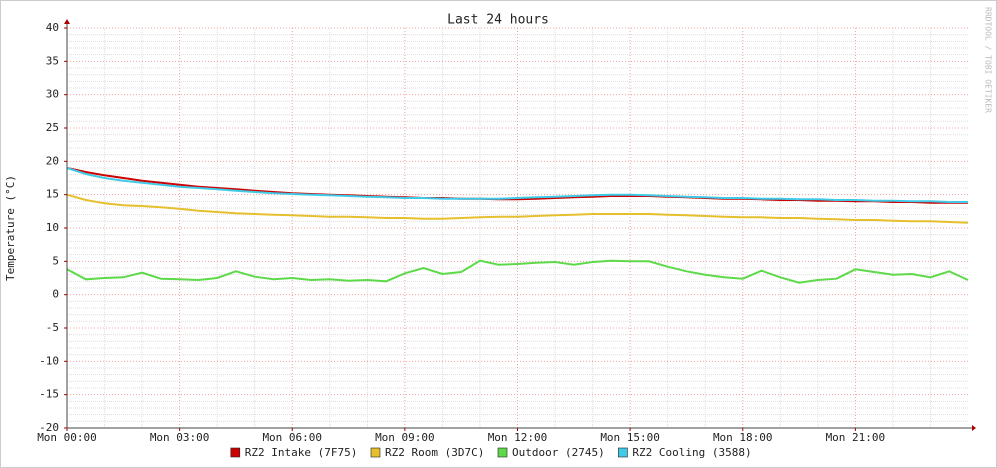 The image size is (997, 468). Describe the element at coordinates (743, 437) in the screenshot. I see `x-tick-label: Mon 18:00` at that location.